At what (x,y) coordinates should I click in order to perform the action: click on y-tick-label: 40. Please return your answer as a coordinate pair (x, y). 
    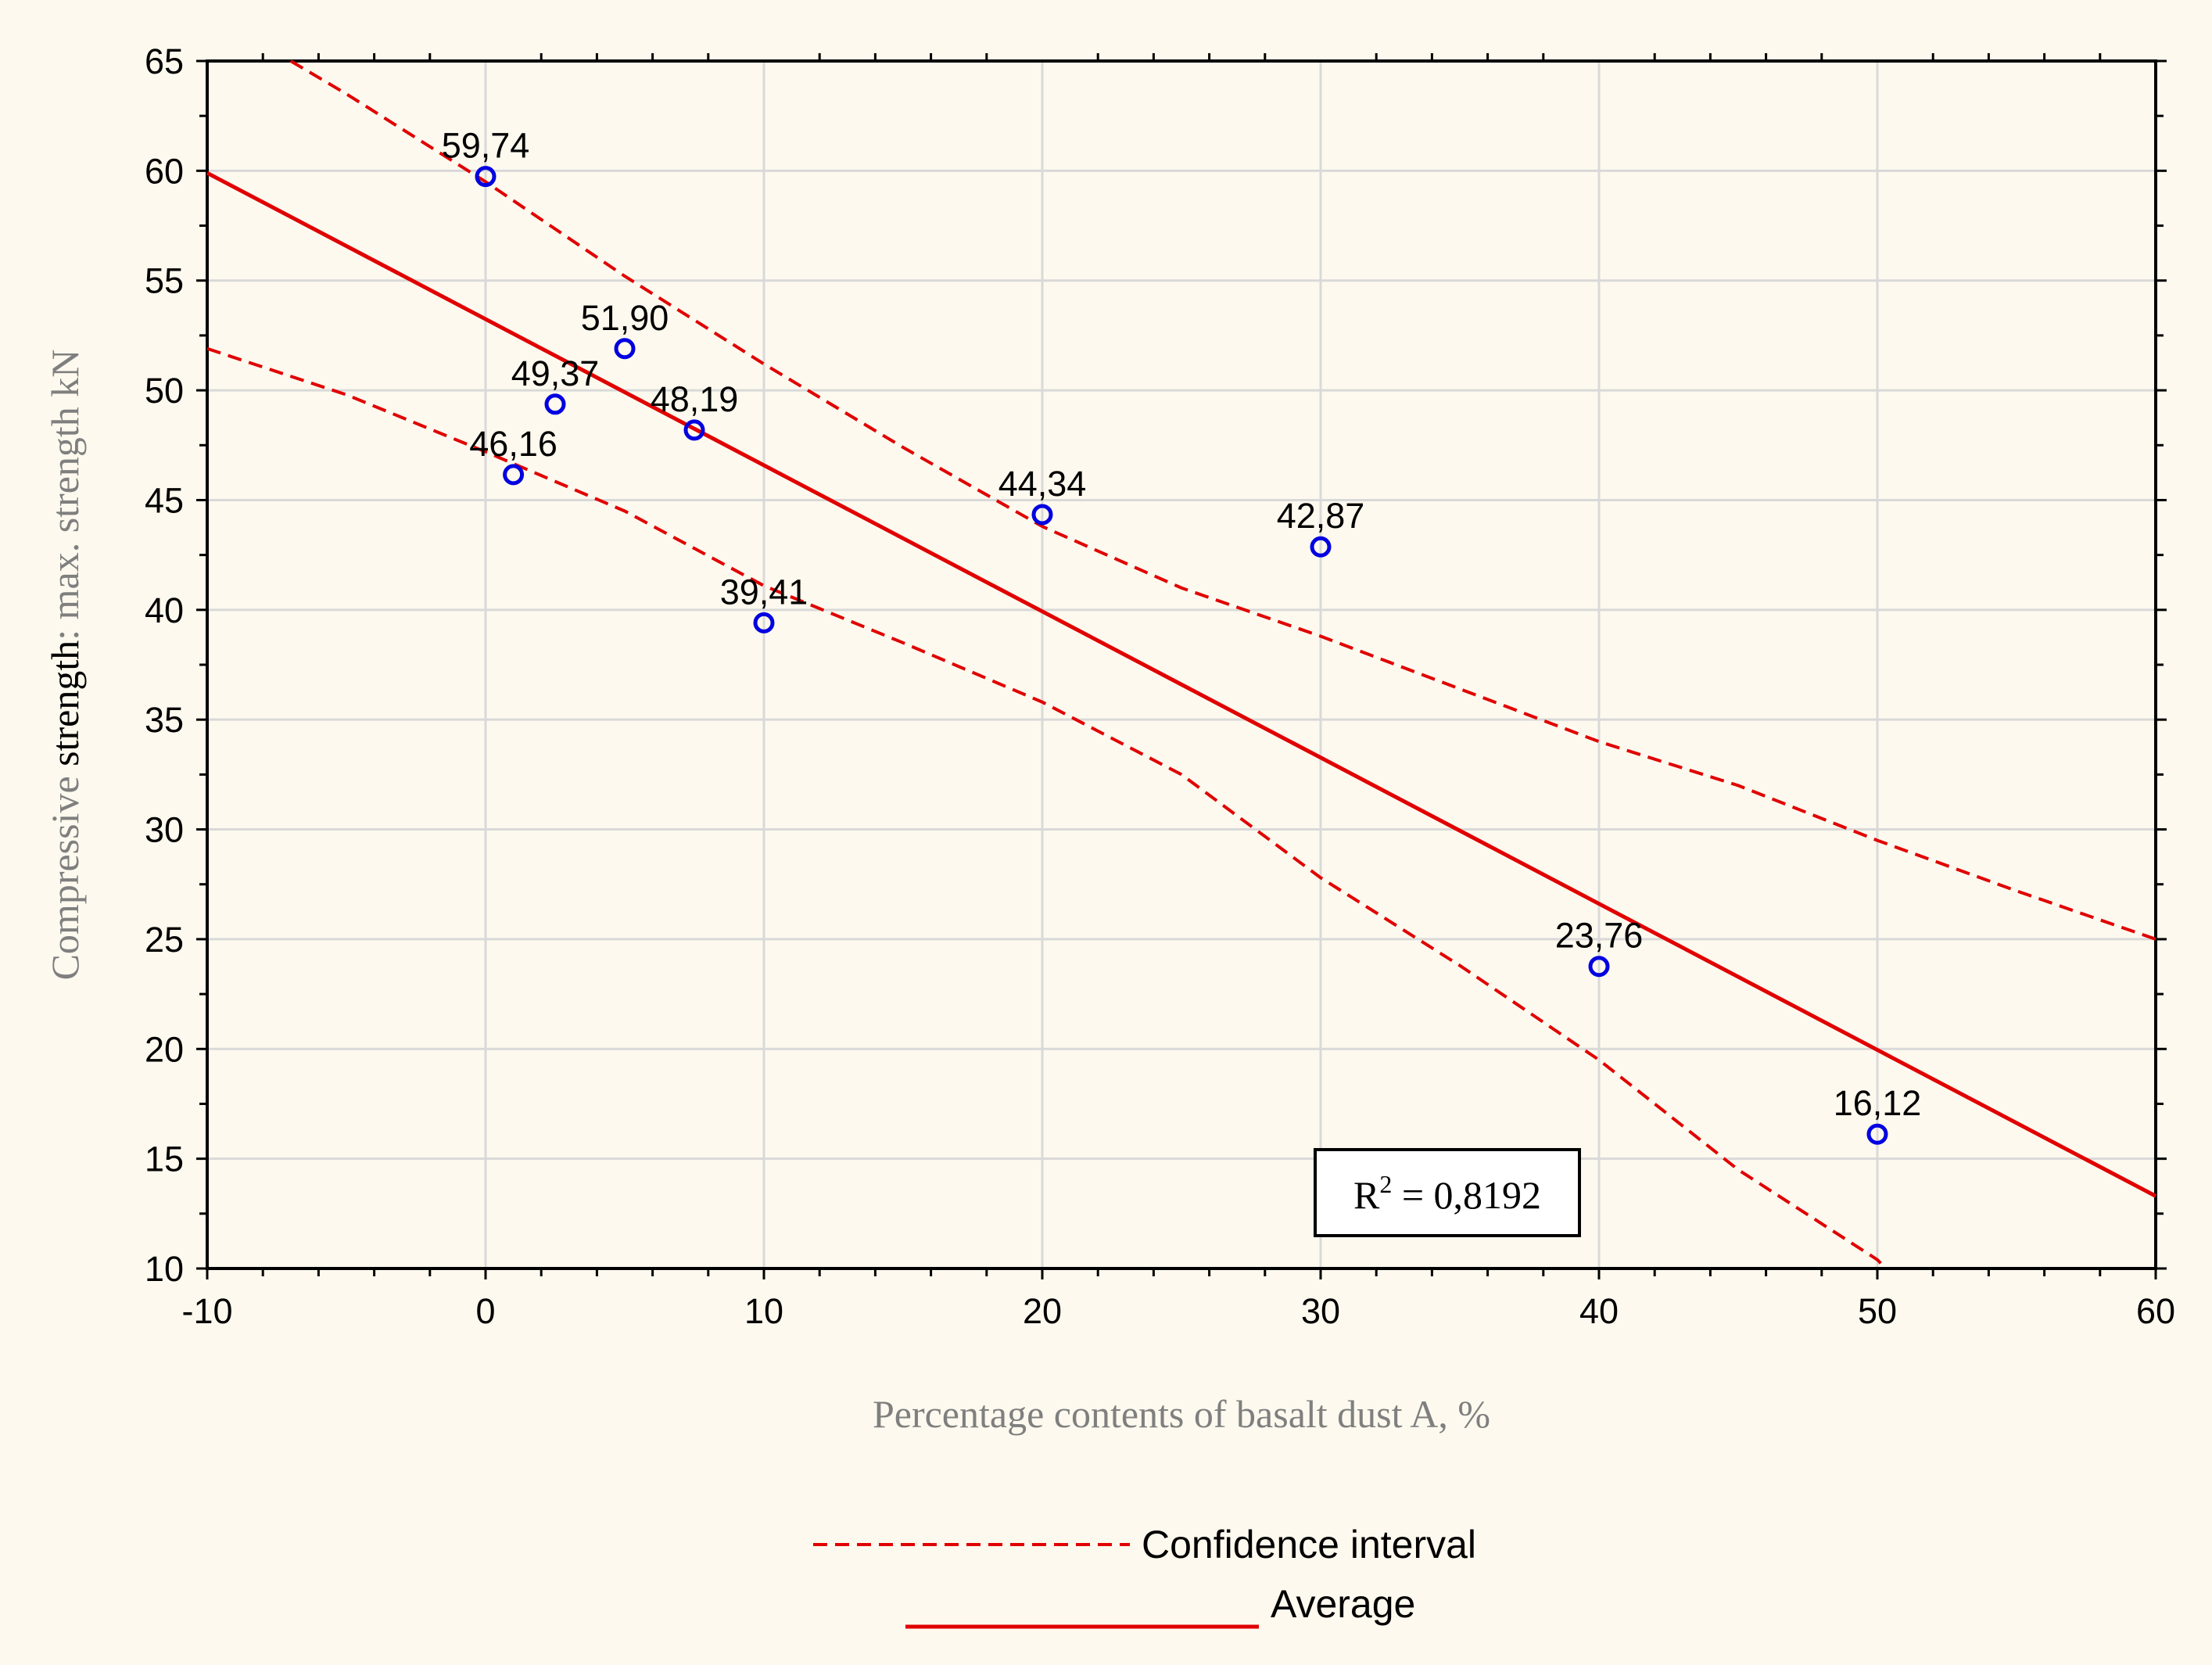
    Looking at the image, I should click on (164, 610).